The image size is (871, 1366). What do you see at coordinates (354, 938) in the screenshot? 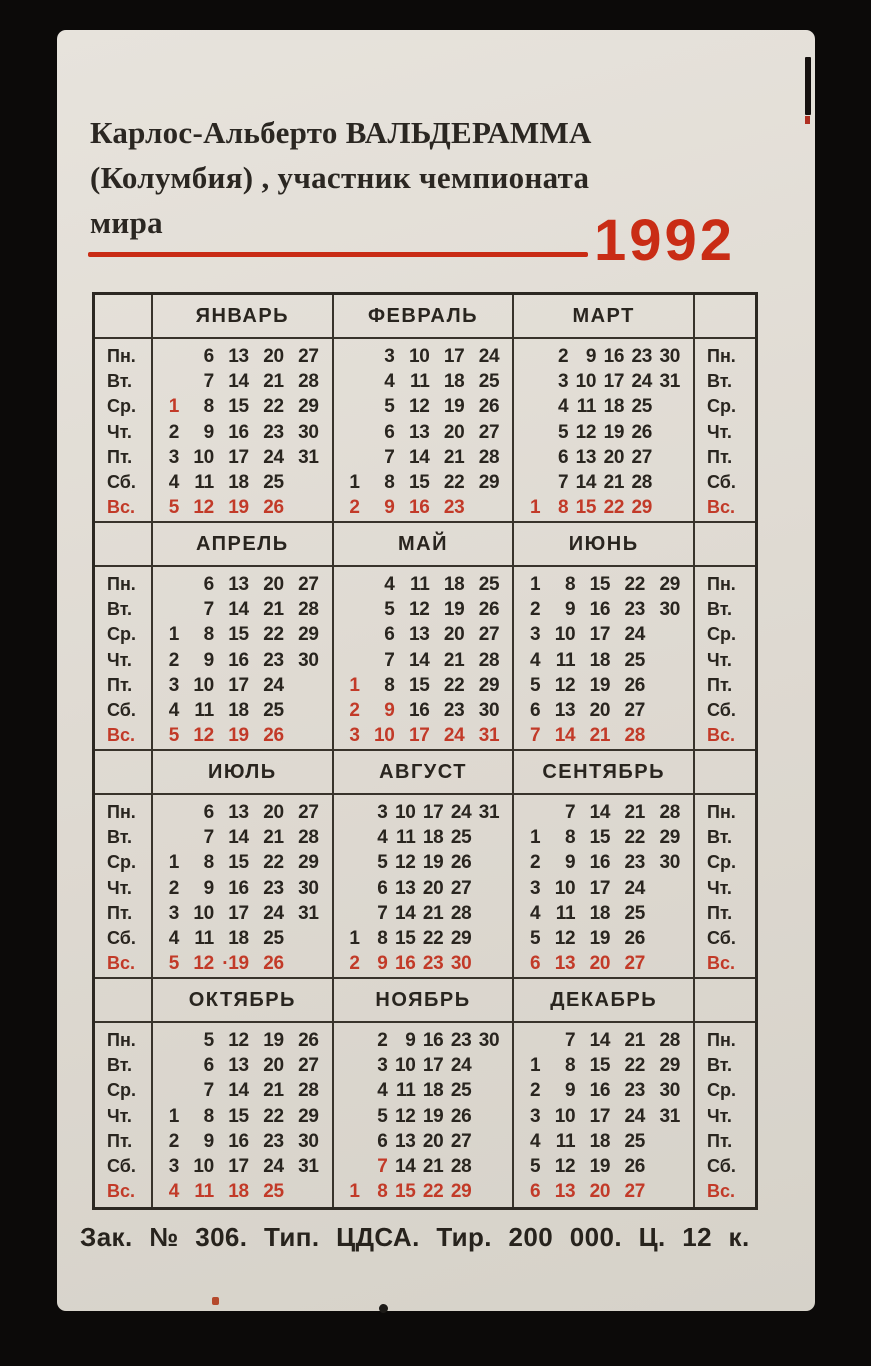
I see `day-number: 1` at bounding box center [354, 938].